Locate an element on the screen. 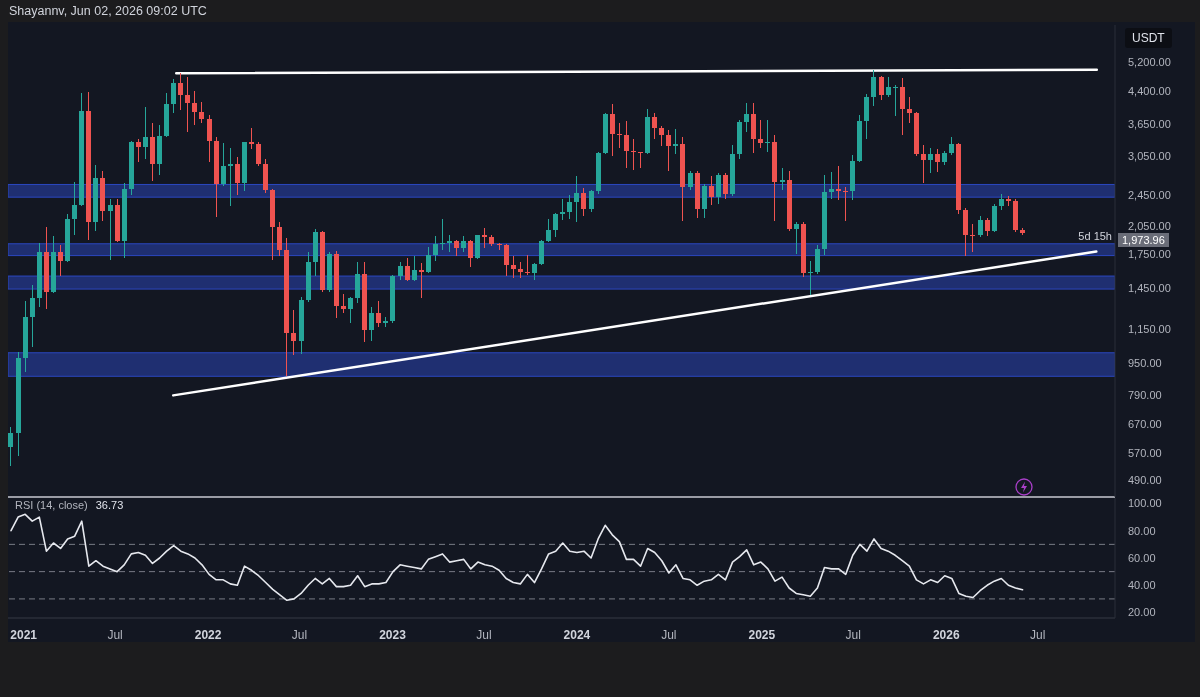  text: Shayannv, Jun 02, 2026 09:02 UTC is located at coordinates (108, 11).